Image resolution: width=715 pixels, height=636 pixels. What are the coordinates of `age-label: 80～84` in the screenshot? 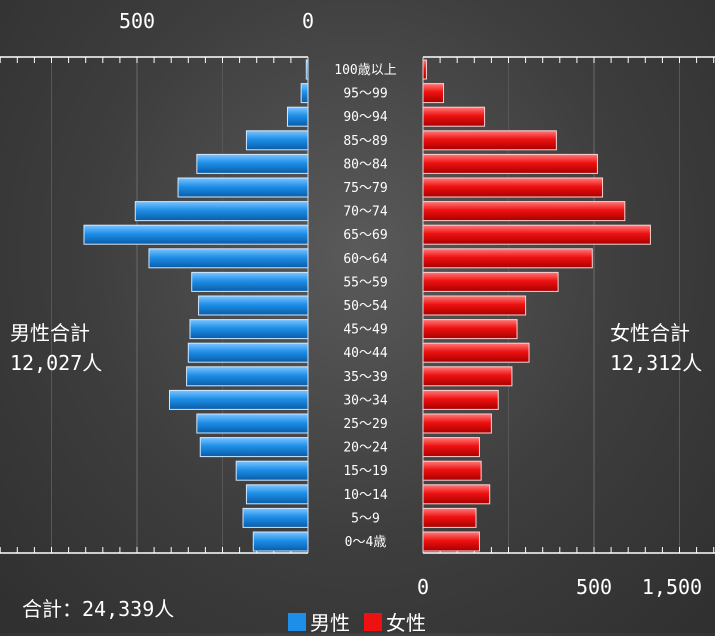 It's located at (365, 164).